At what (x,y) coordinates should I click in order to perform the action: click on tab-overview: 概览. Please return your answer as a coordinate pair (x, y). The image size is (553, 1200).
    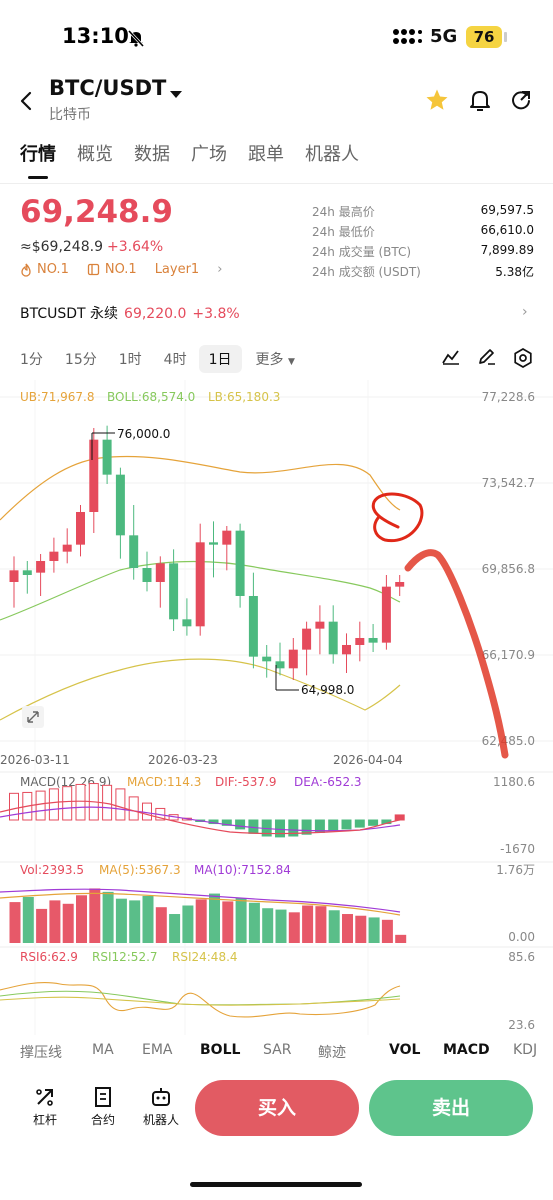
    Looking at the image, I should click on (95, 154).